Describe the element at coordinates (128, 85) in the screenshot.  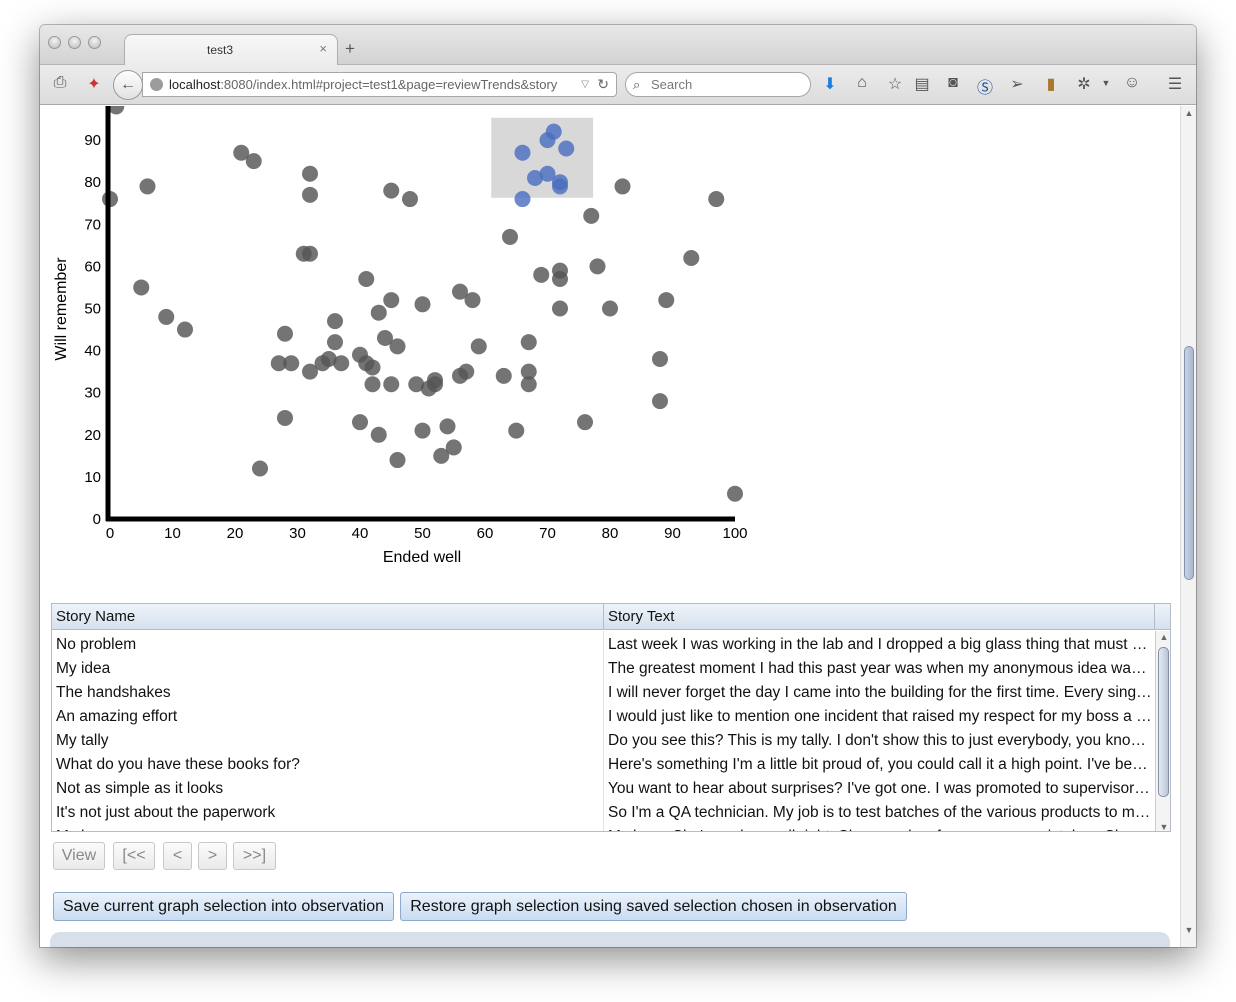
I see `back-button: ←` at that location.